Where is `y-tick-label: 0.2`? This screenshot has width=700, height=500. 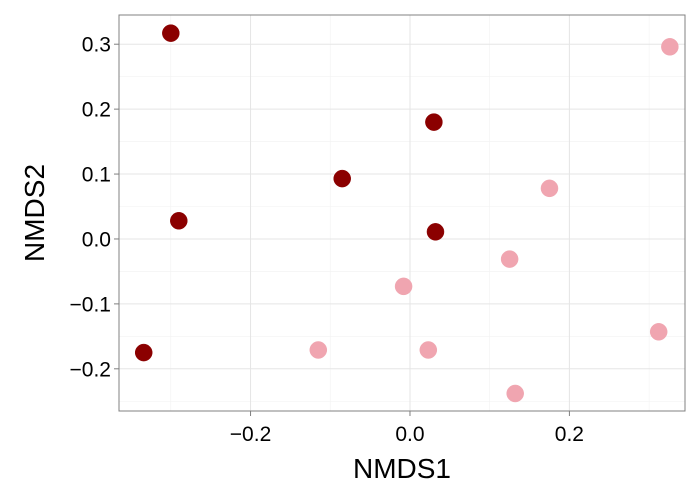
y-tick-label: 0.2 is located at coordinates (96, 110).